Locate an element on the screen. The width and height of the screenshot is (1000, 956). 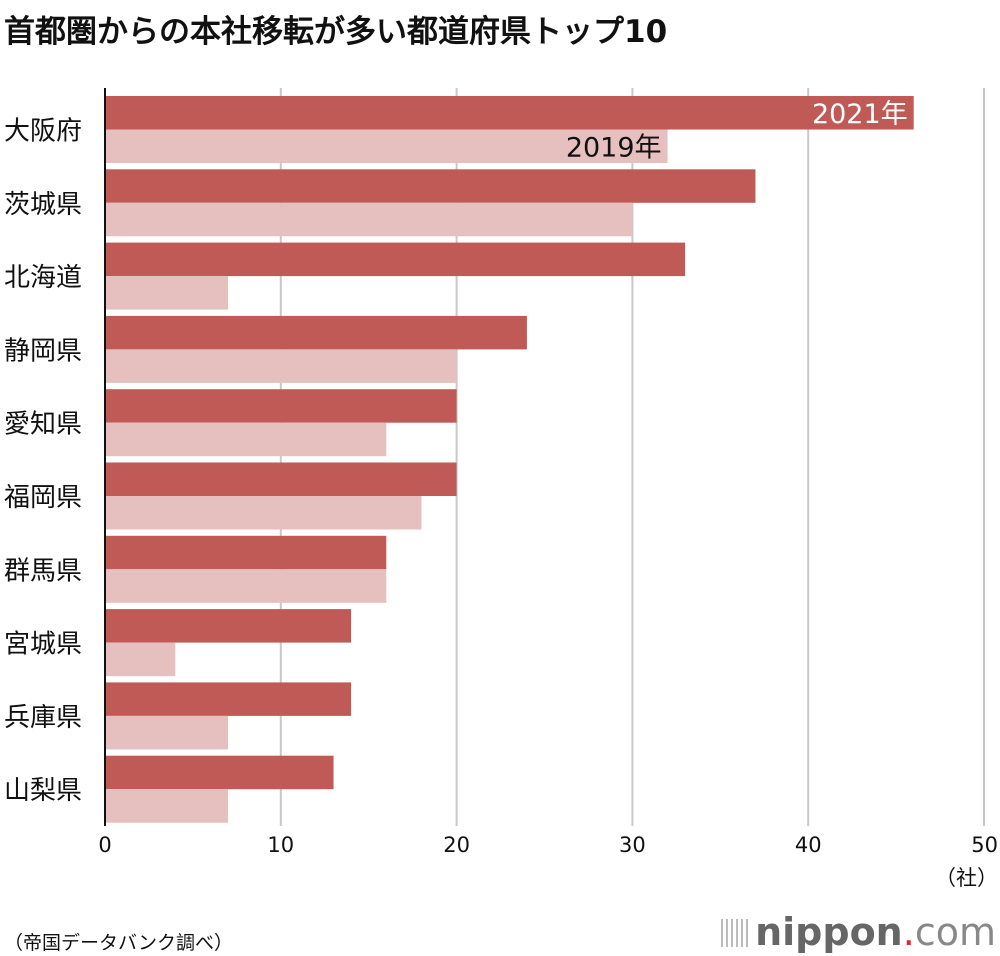
legend-label-2019: 2019年 is located at coordinates (614, 148).